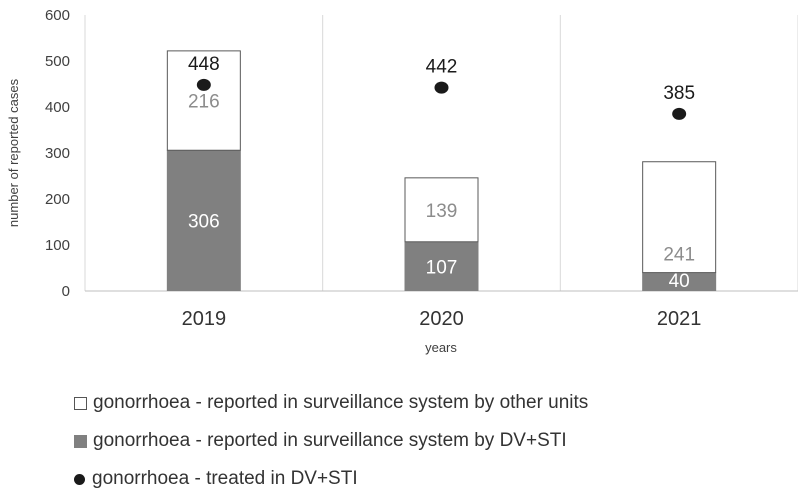 The image size is (798, 498). Describe the element at coordinates (204, 319) in the screenshot. I see `x-tick-label: 2019` at that location.